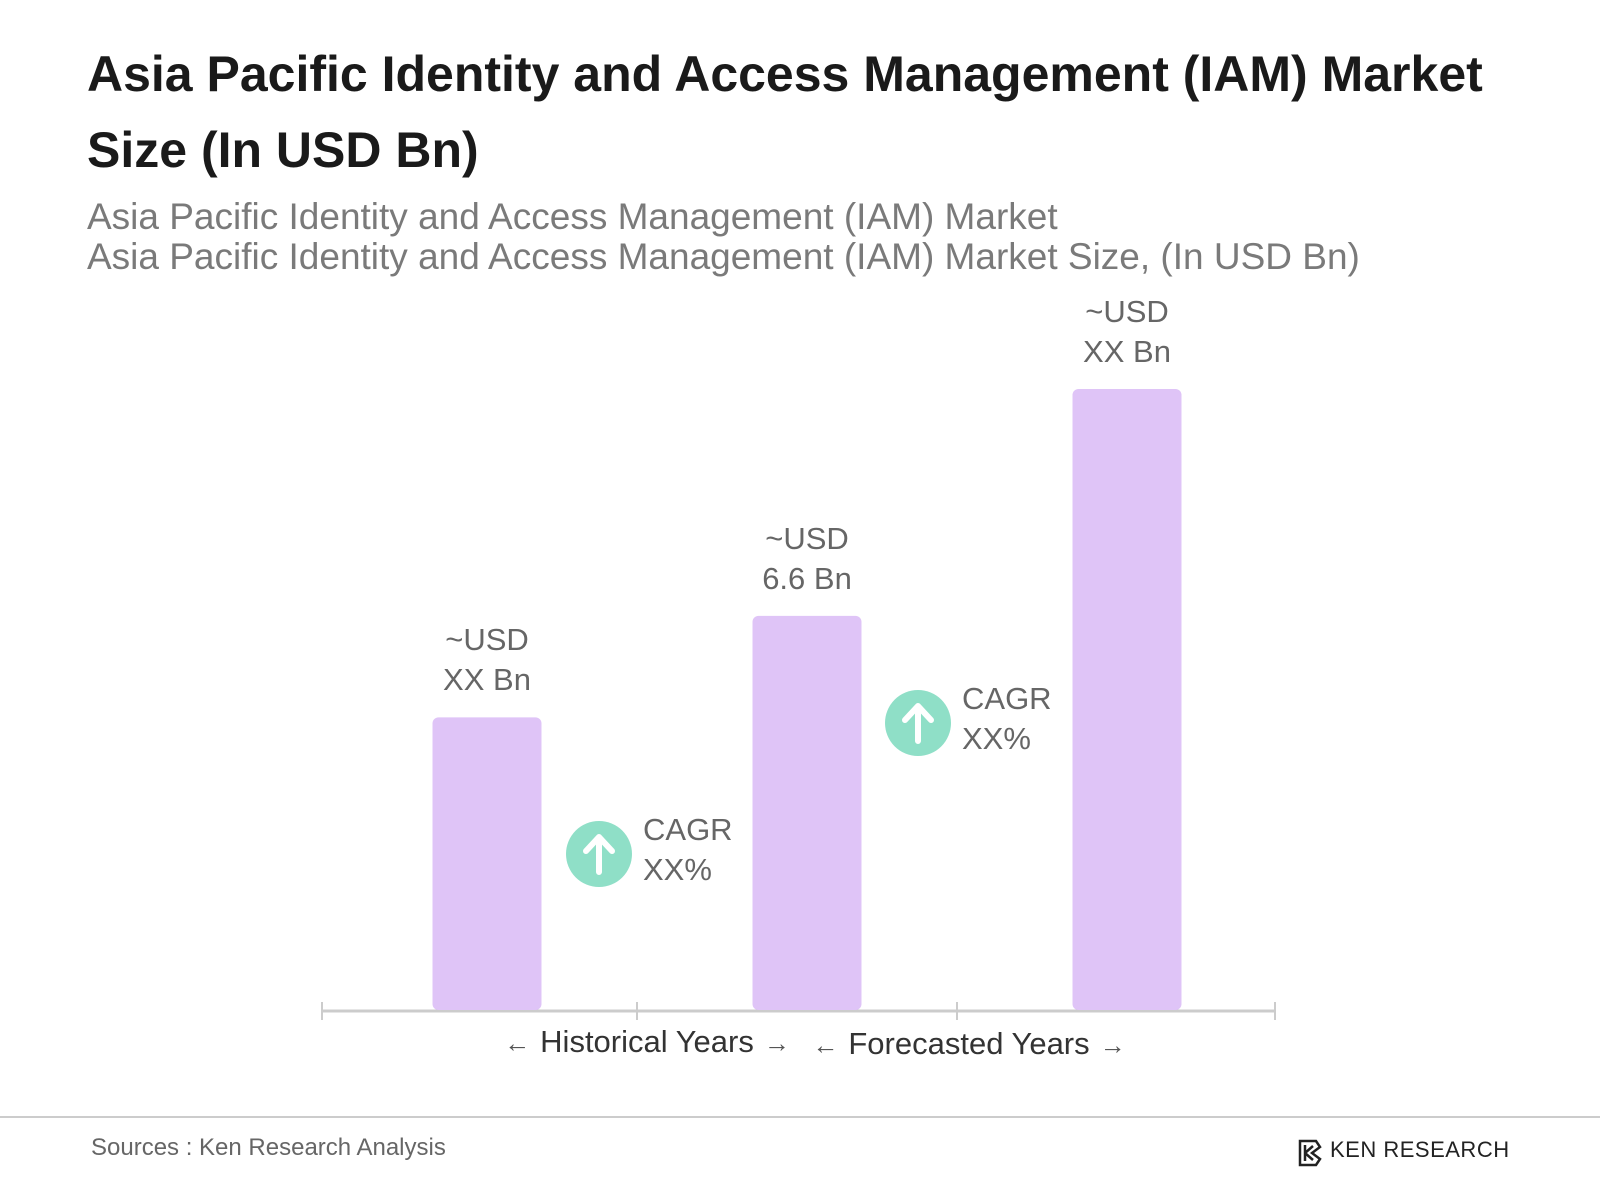 The height and width of the screenshot is (1200, 1600). I want to click on period-label: ← Historical Years →, so click(647, 1041).